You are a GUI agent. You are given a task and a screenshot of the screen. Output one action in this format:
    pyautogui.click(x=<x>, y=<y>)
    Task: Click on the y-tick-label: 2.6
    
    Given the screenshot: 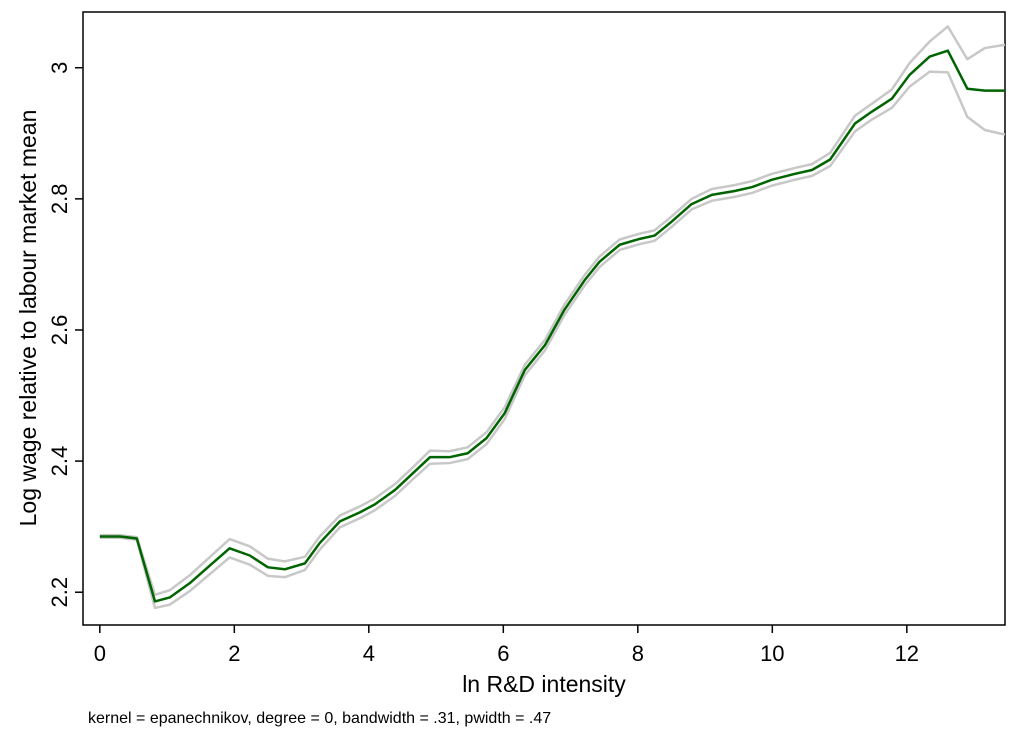 What is the action you would take?
    pyautogui.click(x=59, y=330)
    